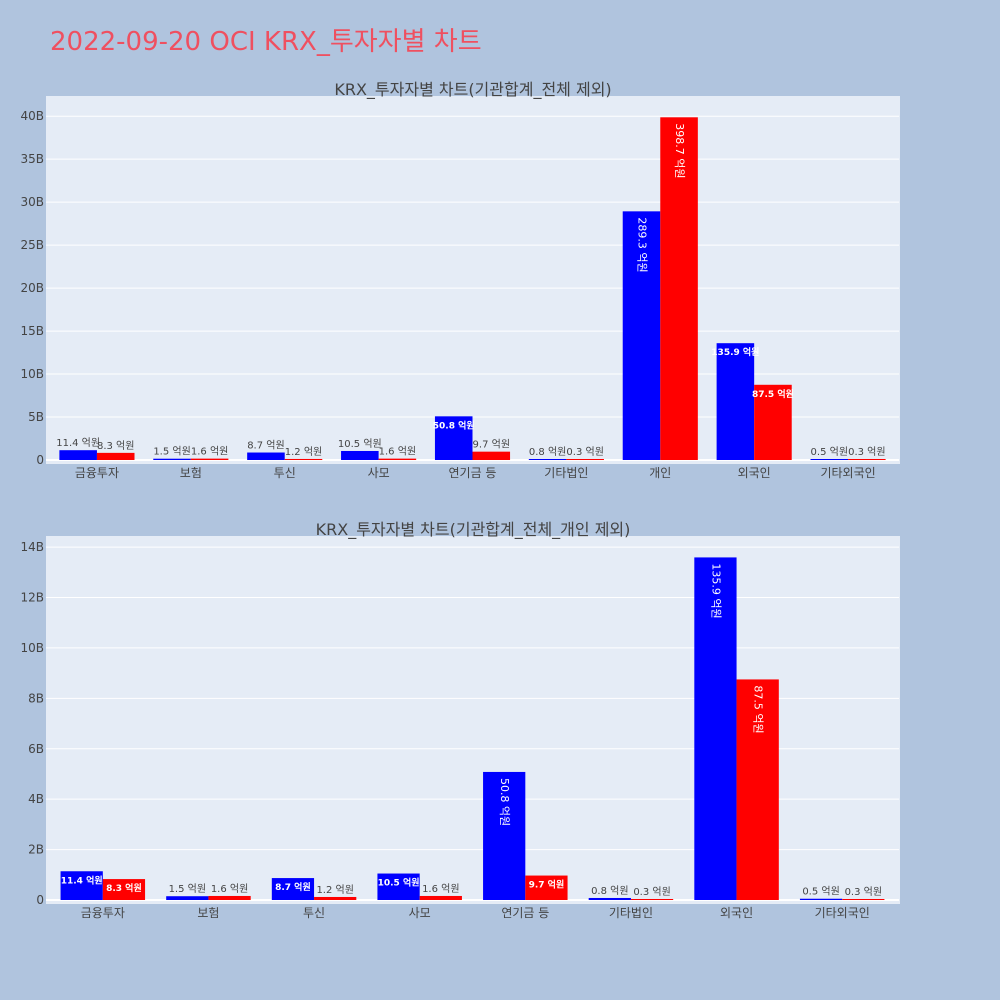 Image resolution: width=1000 pixels, height=1000 pixels. I want to click on chart-1-y-tick-label: 0, so click(40, 460).